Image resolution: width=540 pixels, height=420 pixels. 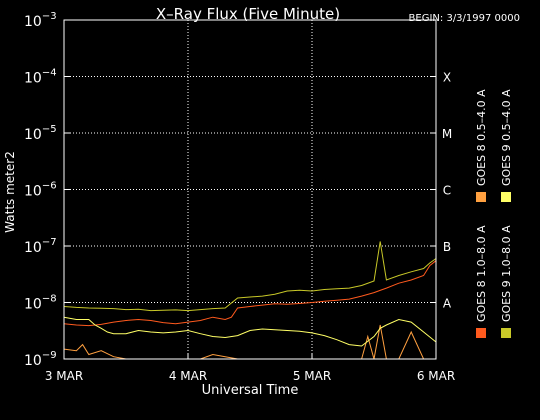 What do you see at coordinates (10, 192) in the screenshot?
I see `y-axis-title: Watts meter2` at bounding box center [10, 192].